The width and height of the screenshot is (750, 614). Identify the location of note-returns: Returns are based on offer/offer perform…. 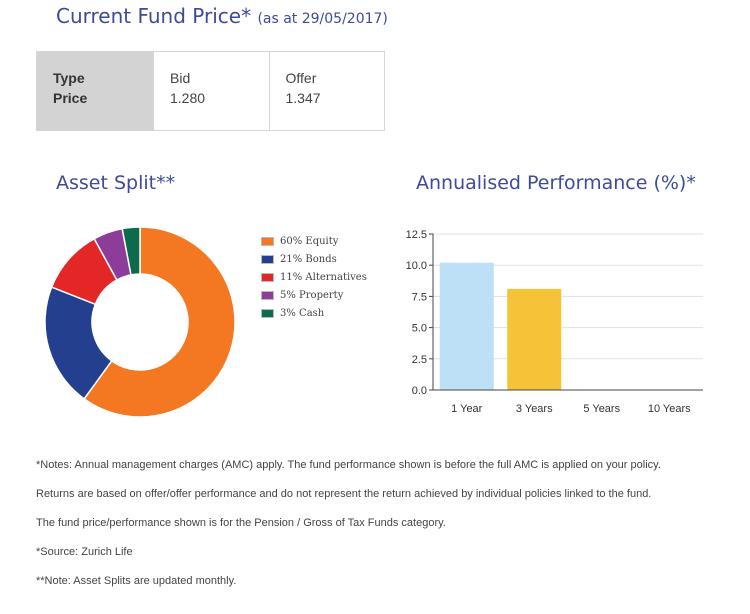
(344, 494).